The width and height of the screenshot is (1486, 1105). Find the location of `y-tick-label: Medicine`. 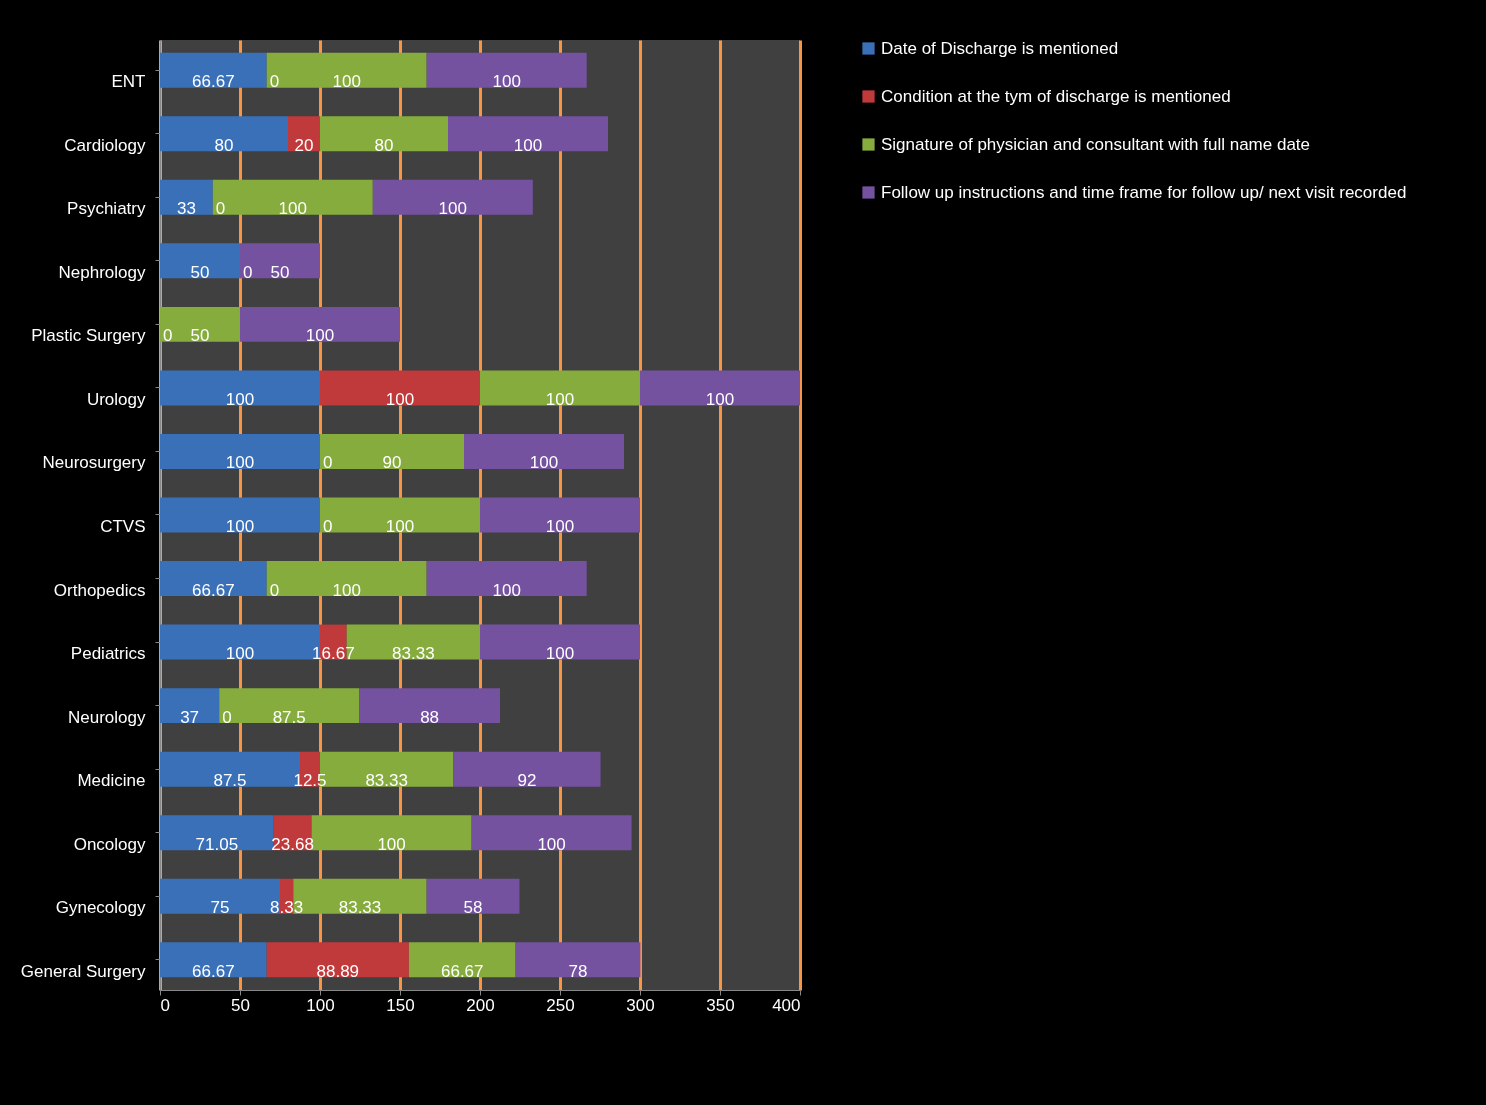

y-tick-label: Medicine is located at coordinates (111, 781).